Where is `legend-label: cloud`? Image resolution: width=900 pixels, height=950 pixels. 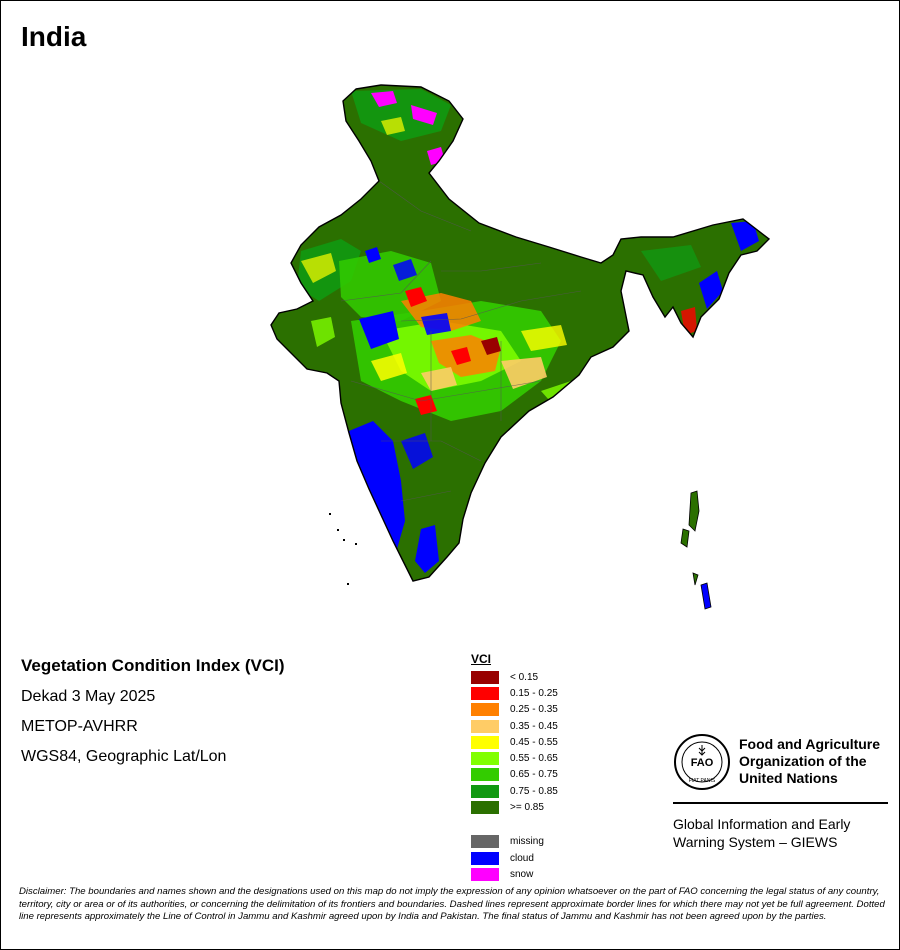 legend-label: cloud is located at coordinates (522, 858).